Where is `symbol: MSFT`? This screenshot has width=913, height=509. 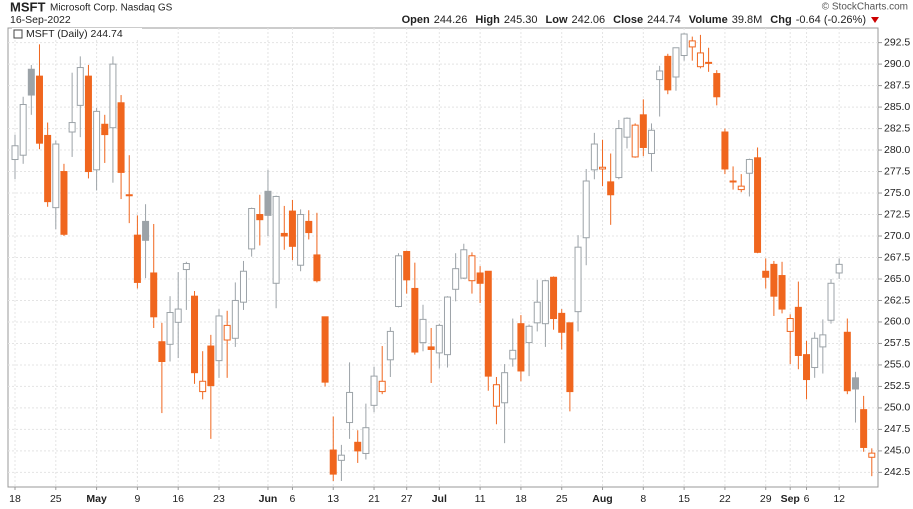 symbol: MSFT is located at coordinates (27, 7).